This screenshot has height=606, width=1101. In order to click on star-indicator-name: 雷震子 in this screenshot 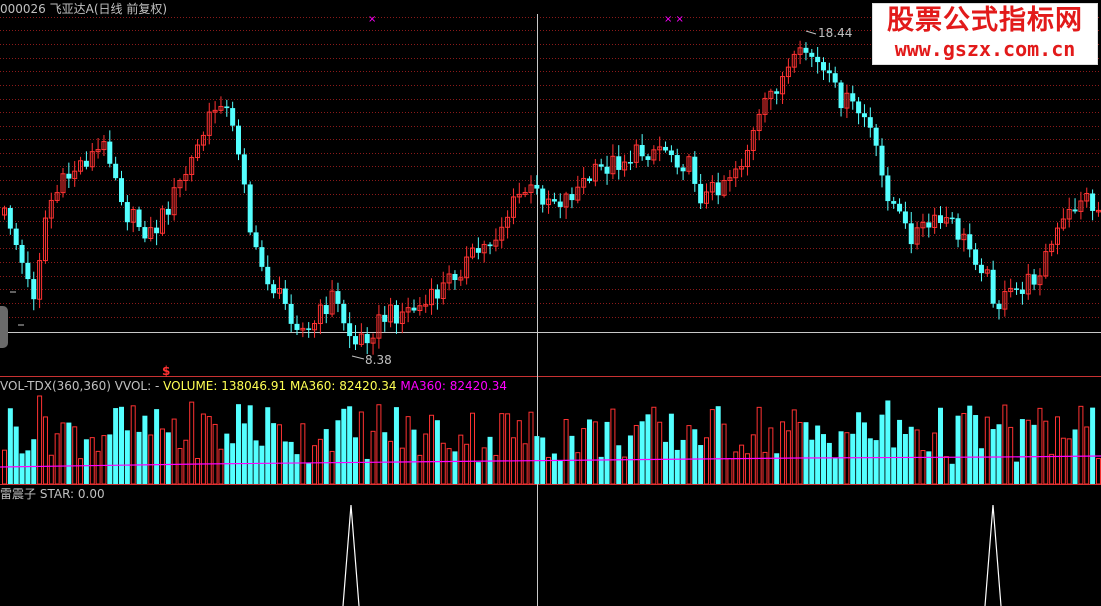, I will do `click(18, 494)`.